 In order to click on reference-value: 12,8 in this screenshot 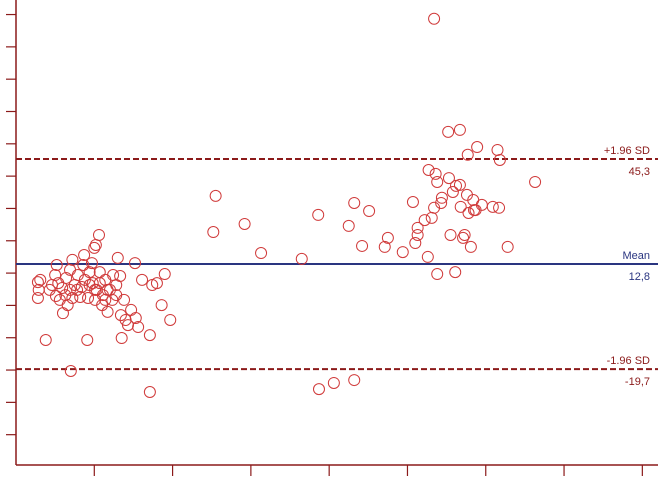, I will do `click(639, 277)`.